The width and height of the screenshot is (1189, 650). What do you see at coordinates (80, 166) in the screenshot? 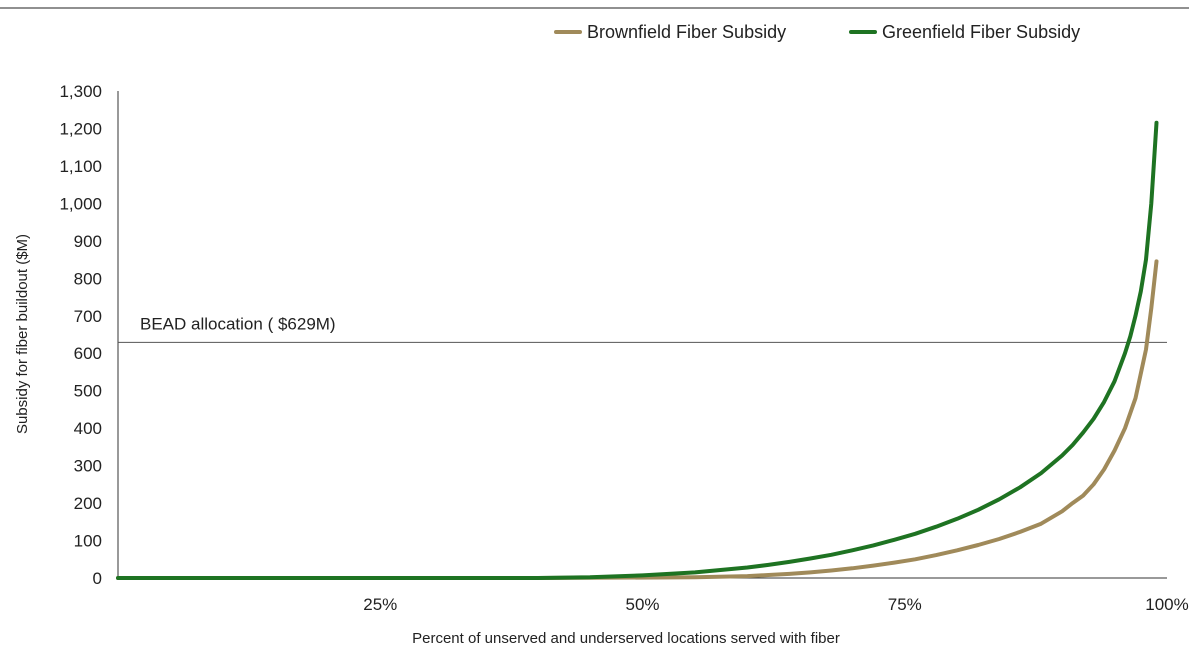
I see `y-tick-label: 1,100` at bounding box center [80, 166].